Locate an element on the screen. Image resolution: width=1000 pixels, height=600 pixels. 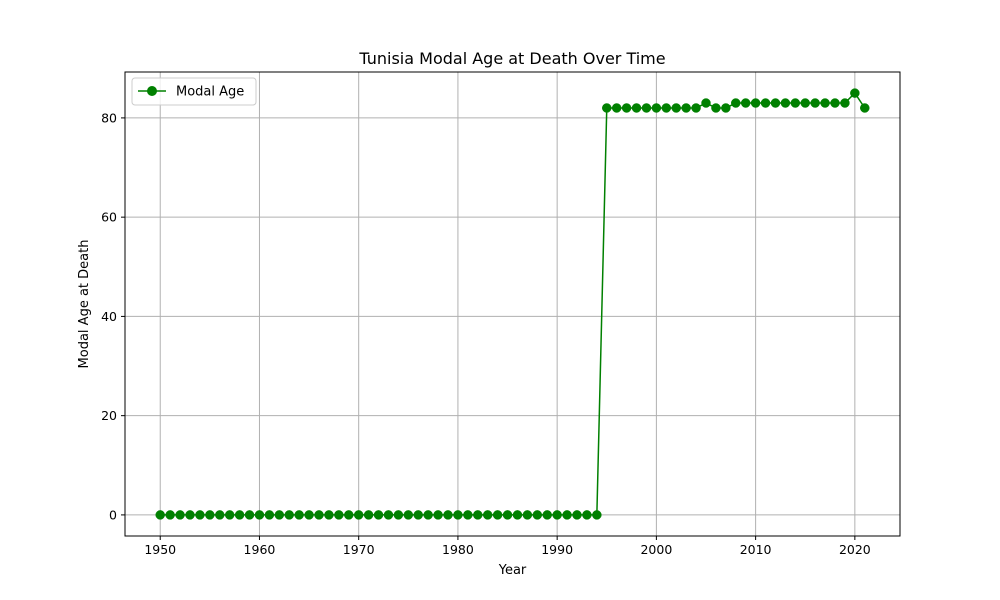
legend: Modal Age is located at coordinates (194, 91).